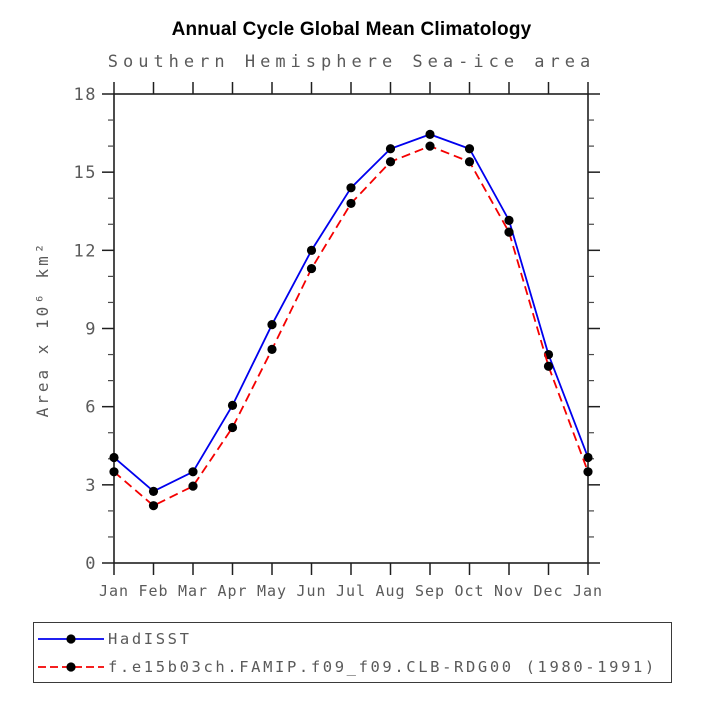  What do you see at coordinates (85, 95) in the screenshot?
I see `y-tick-label: 18` at bounding box center [85, 95].